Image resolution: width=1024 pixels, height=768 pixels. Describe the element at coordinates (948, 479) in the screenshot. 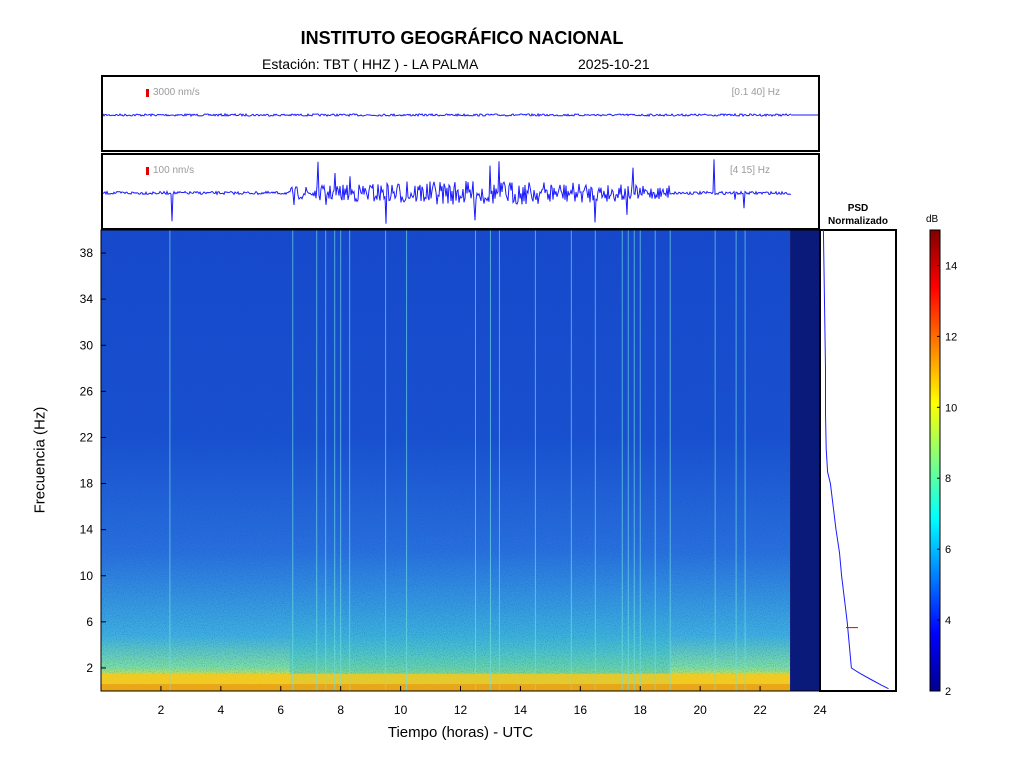

I see `colorbar-tick-label: 8` at that location.